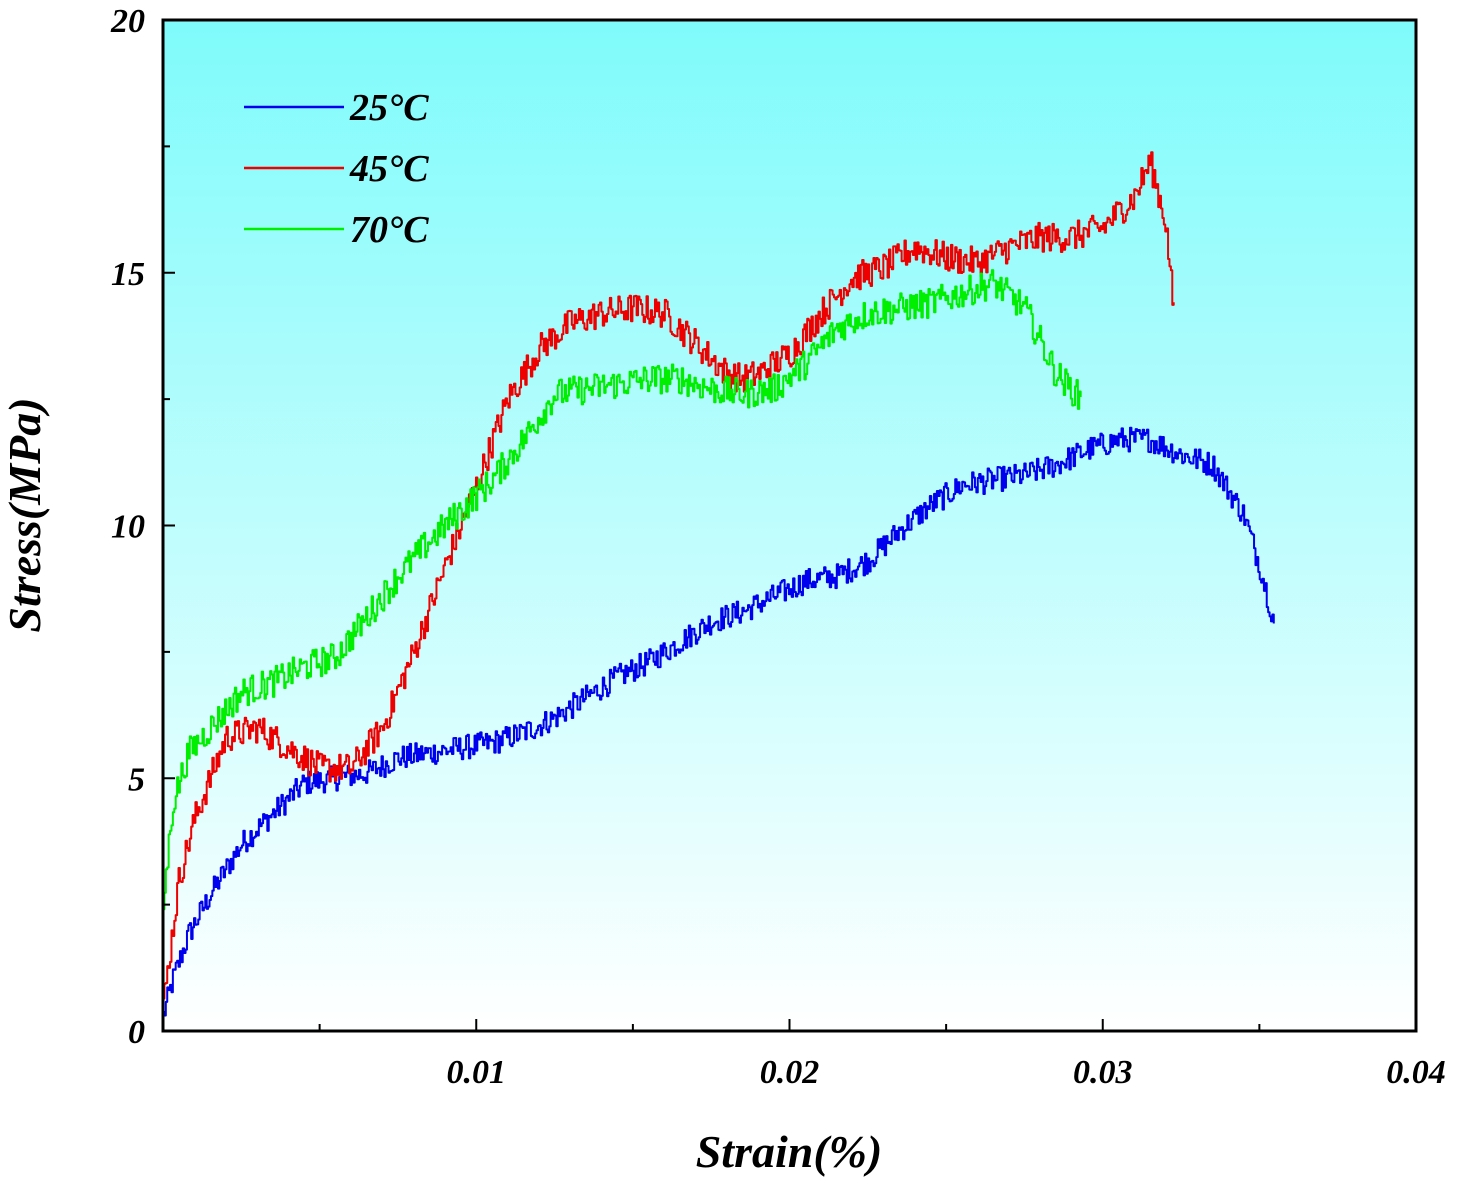 The image size is (1459, 1182). What do you see at coordinates (477, 1072) in the screenshot?
I see `x-tick-label: 0.01` at bounding box center [477, 1072].